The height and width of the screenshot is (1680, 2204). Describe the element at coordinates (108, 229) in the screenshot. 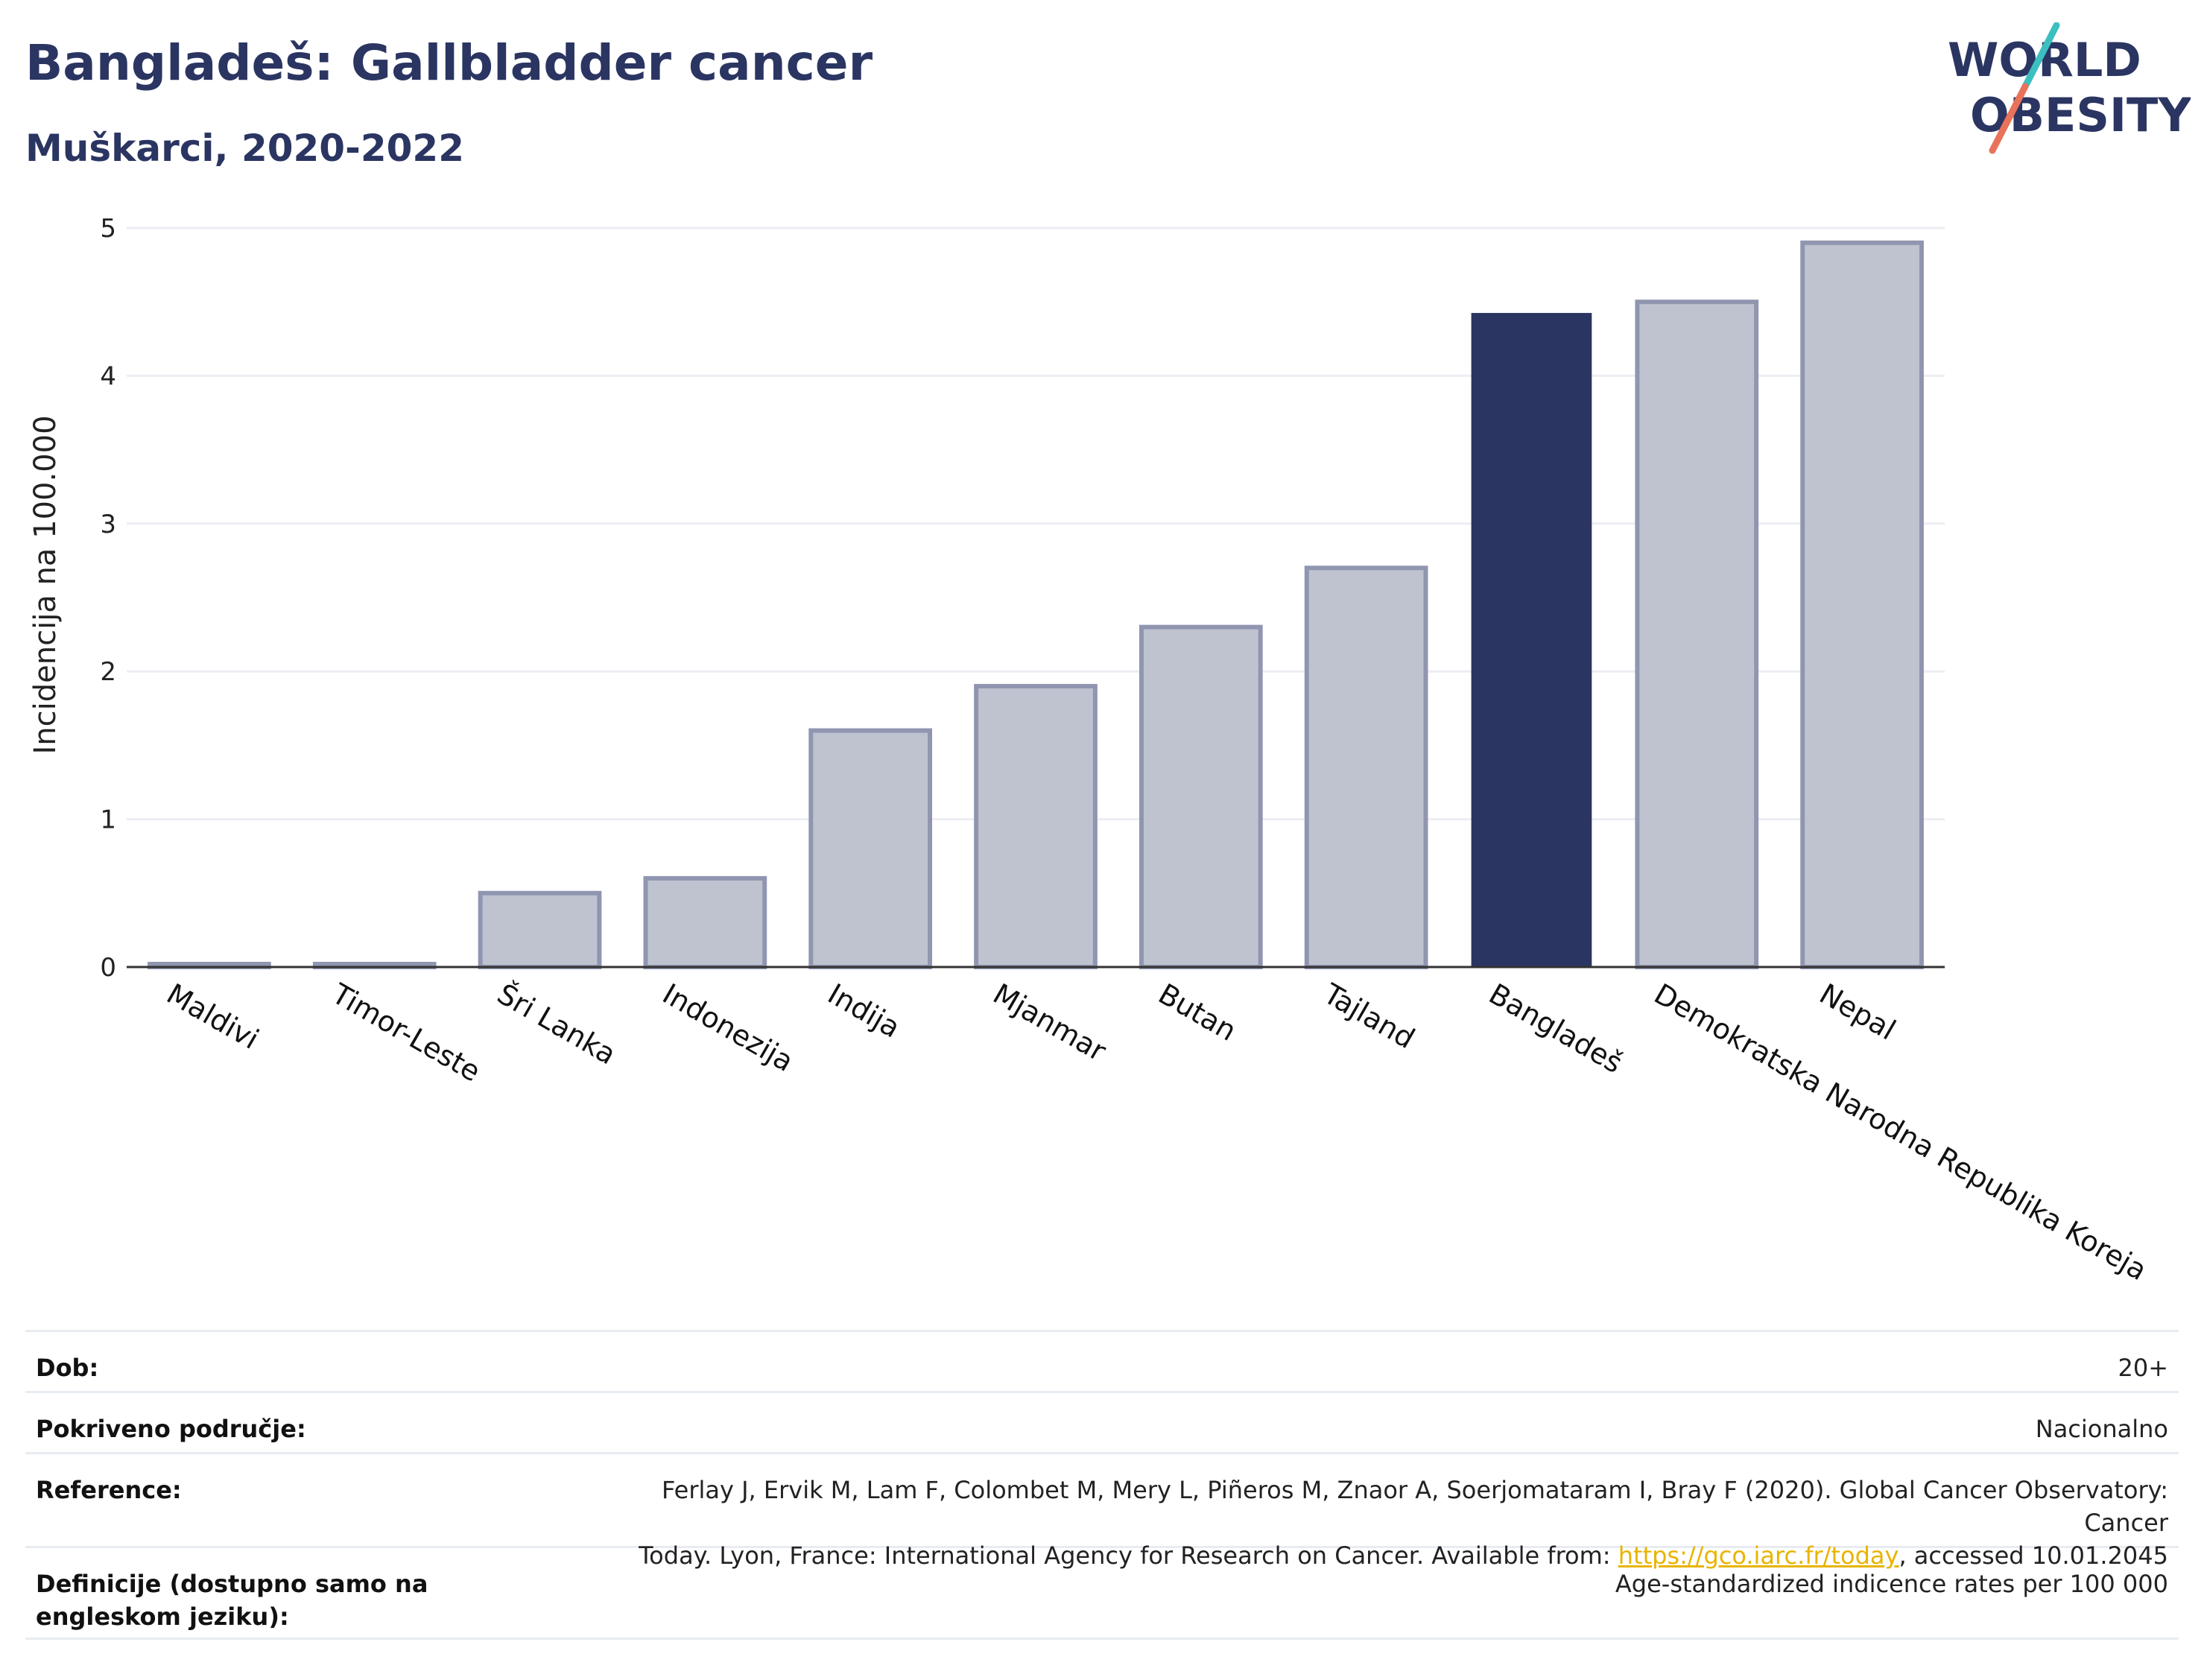

I see `y-tick-label: 5` at that location.